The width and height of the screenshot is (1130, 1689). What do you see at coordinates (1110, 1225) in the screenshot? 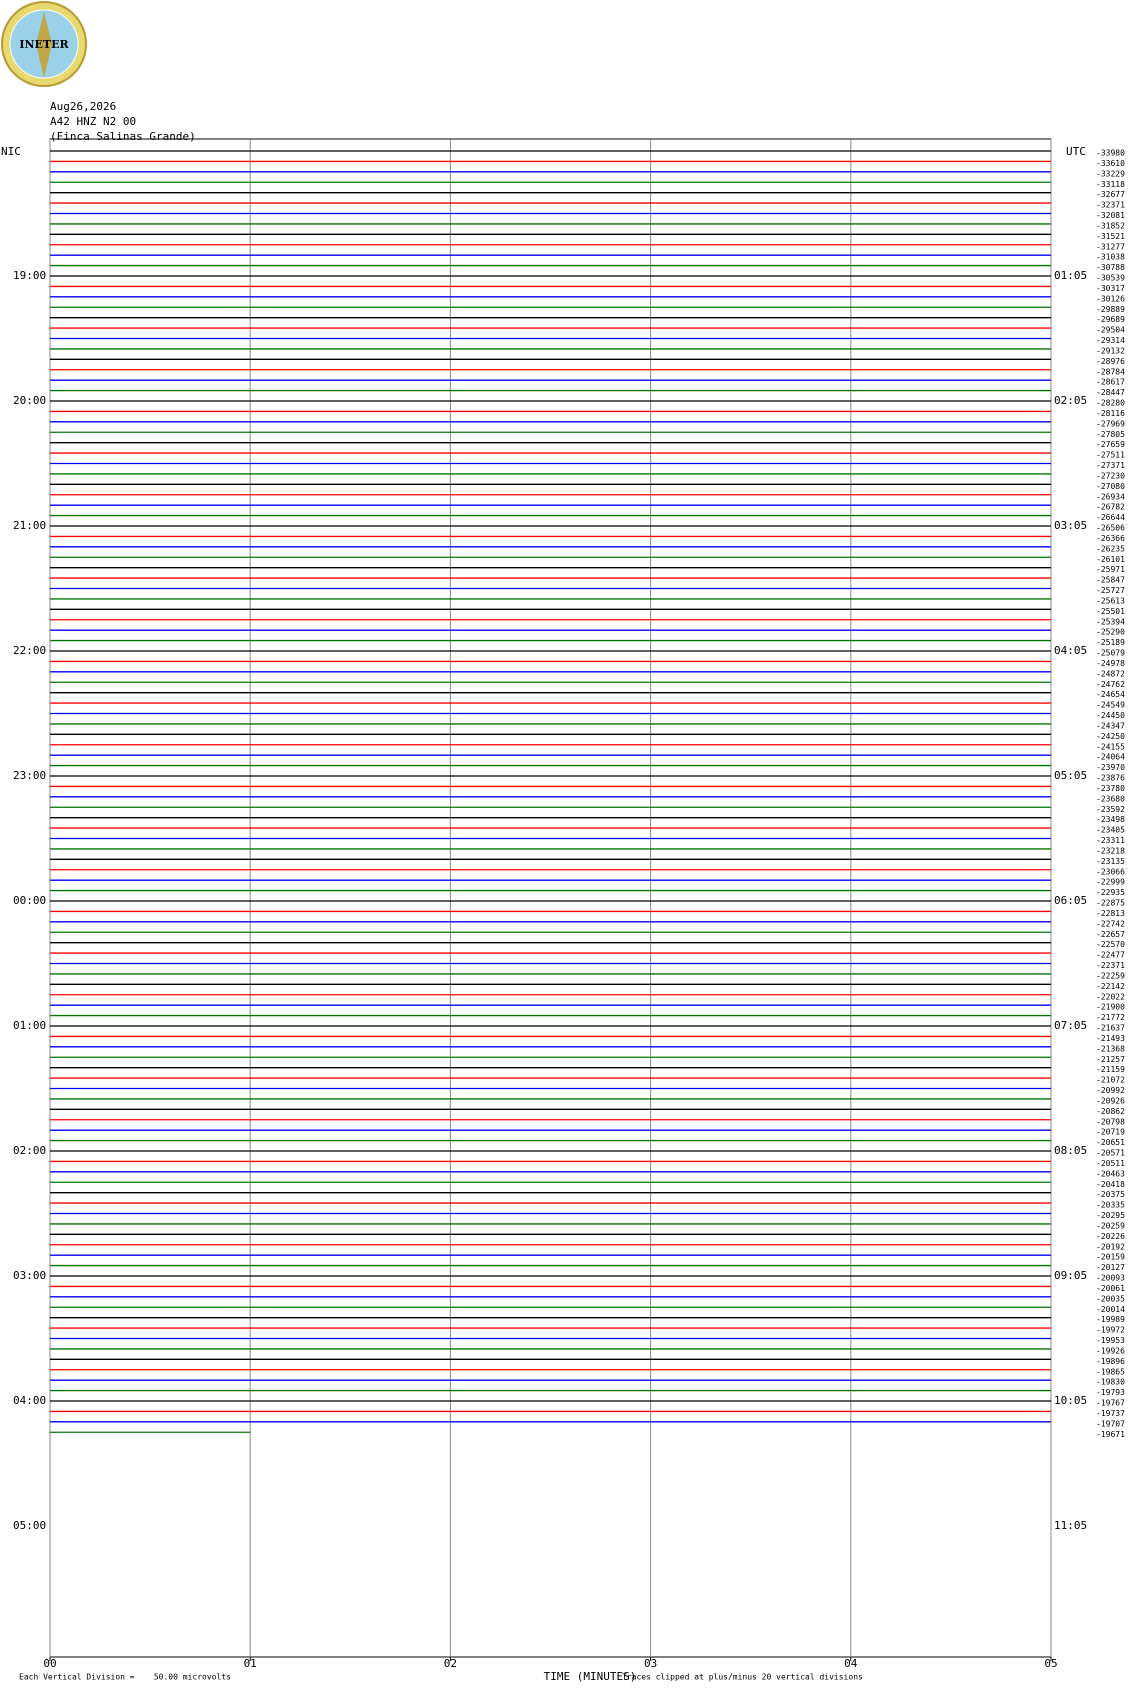
I see `trace-label: -20259` at bounding box center [1110, 1225].